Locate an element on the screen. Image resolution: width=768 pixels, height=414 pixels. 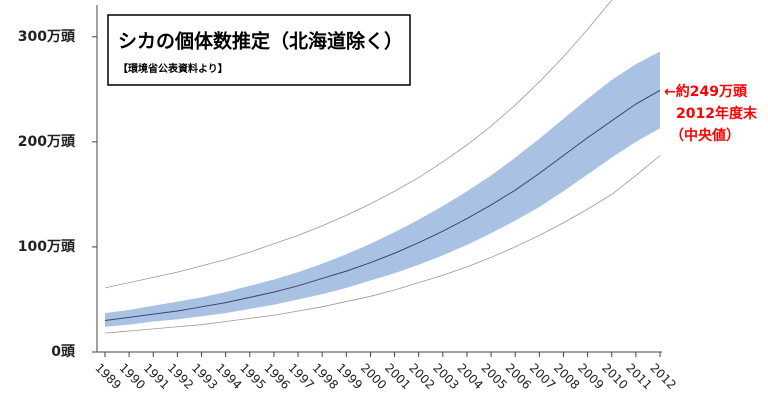
y-tick-label: 100万頭 is located at coordinates (47, 247).